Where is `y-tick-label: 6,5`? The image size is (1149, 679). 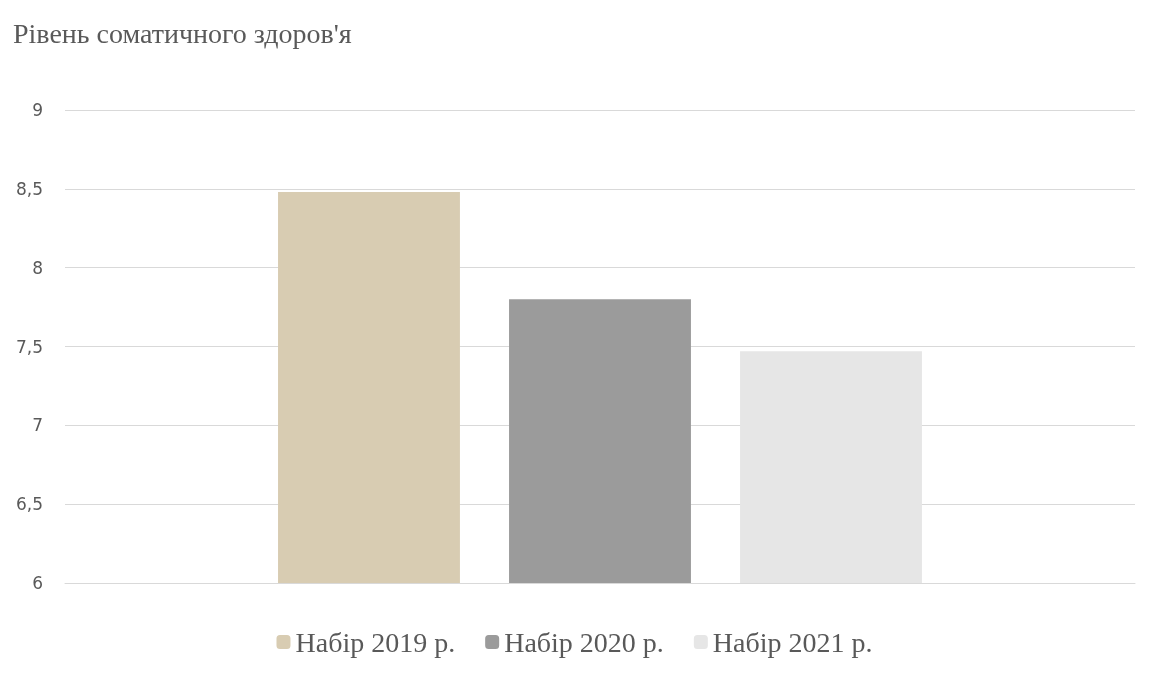
y-tick-label: 6,5 is located at coordinates (29, 504).